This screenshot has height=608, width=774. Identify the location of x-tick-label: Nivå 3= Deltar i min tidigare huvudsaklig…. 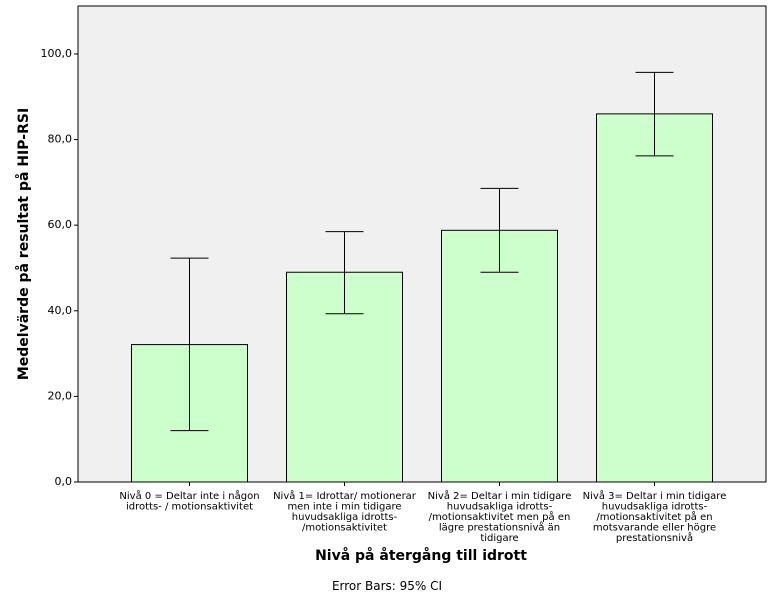
(655, 516).